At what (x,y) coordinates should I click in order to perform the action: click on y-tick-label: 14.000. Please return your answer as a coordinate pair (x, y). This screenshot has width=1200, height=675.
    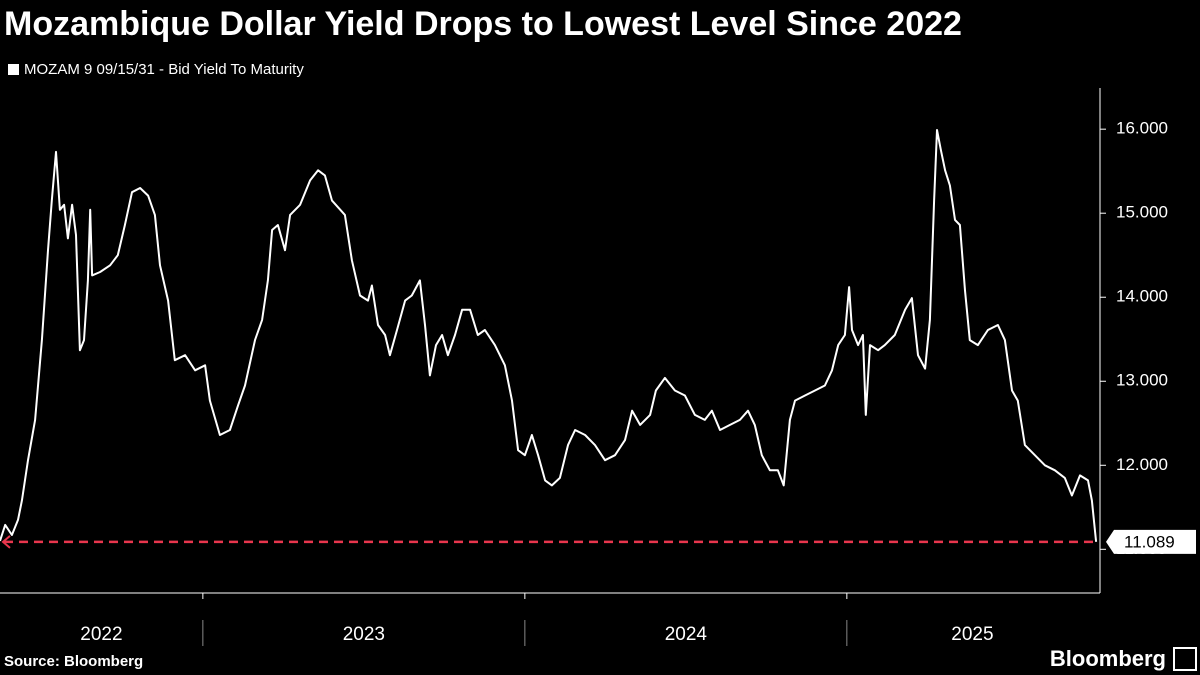
    Looking at the image, I should click on (1142, 296).